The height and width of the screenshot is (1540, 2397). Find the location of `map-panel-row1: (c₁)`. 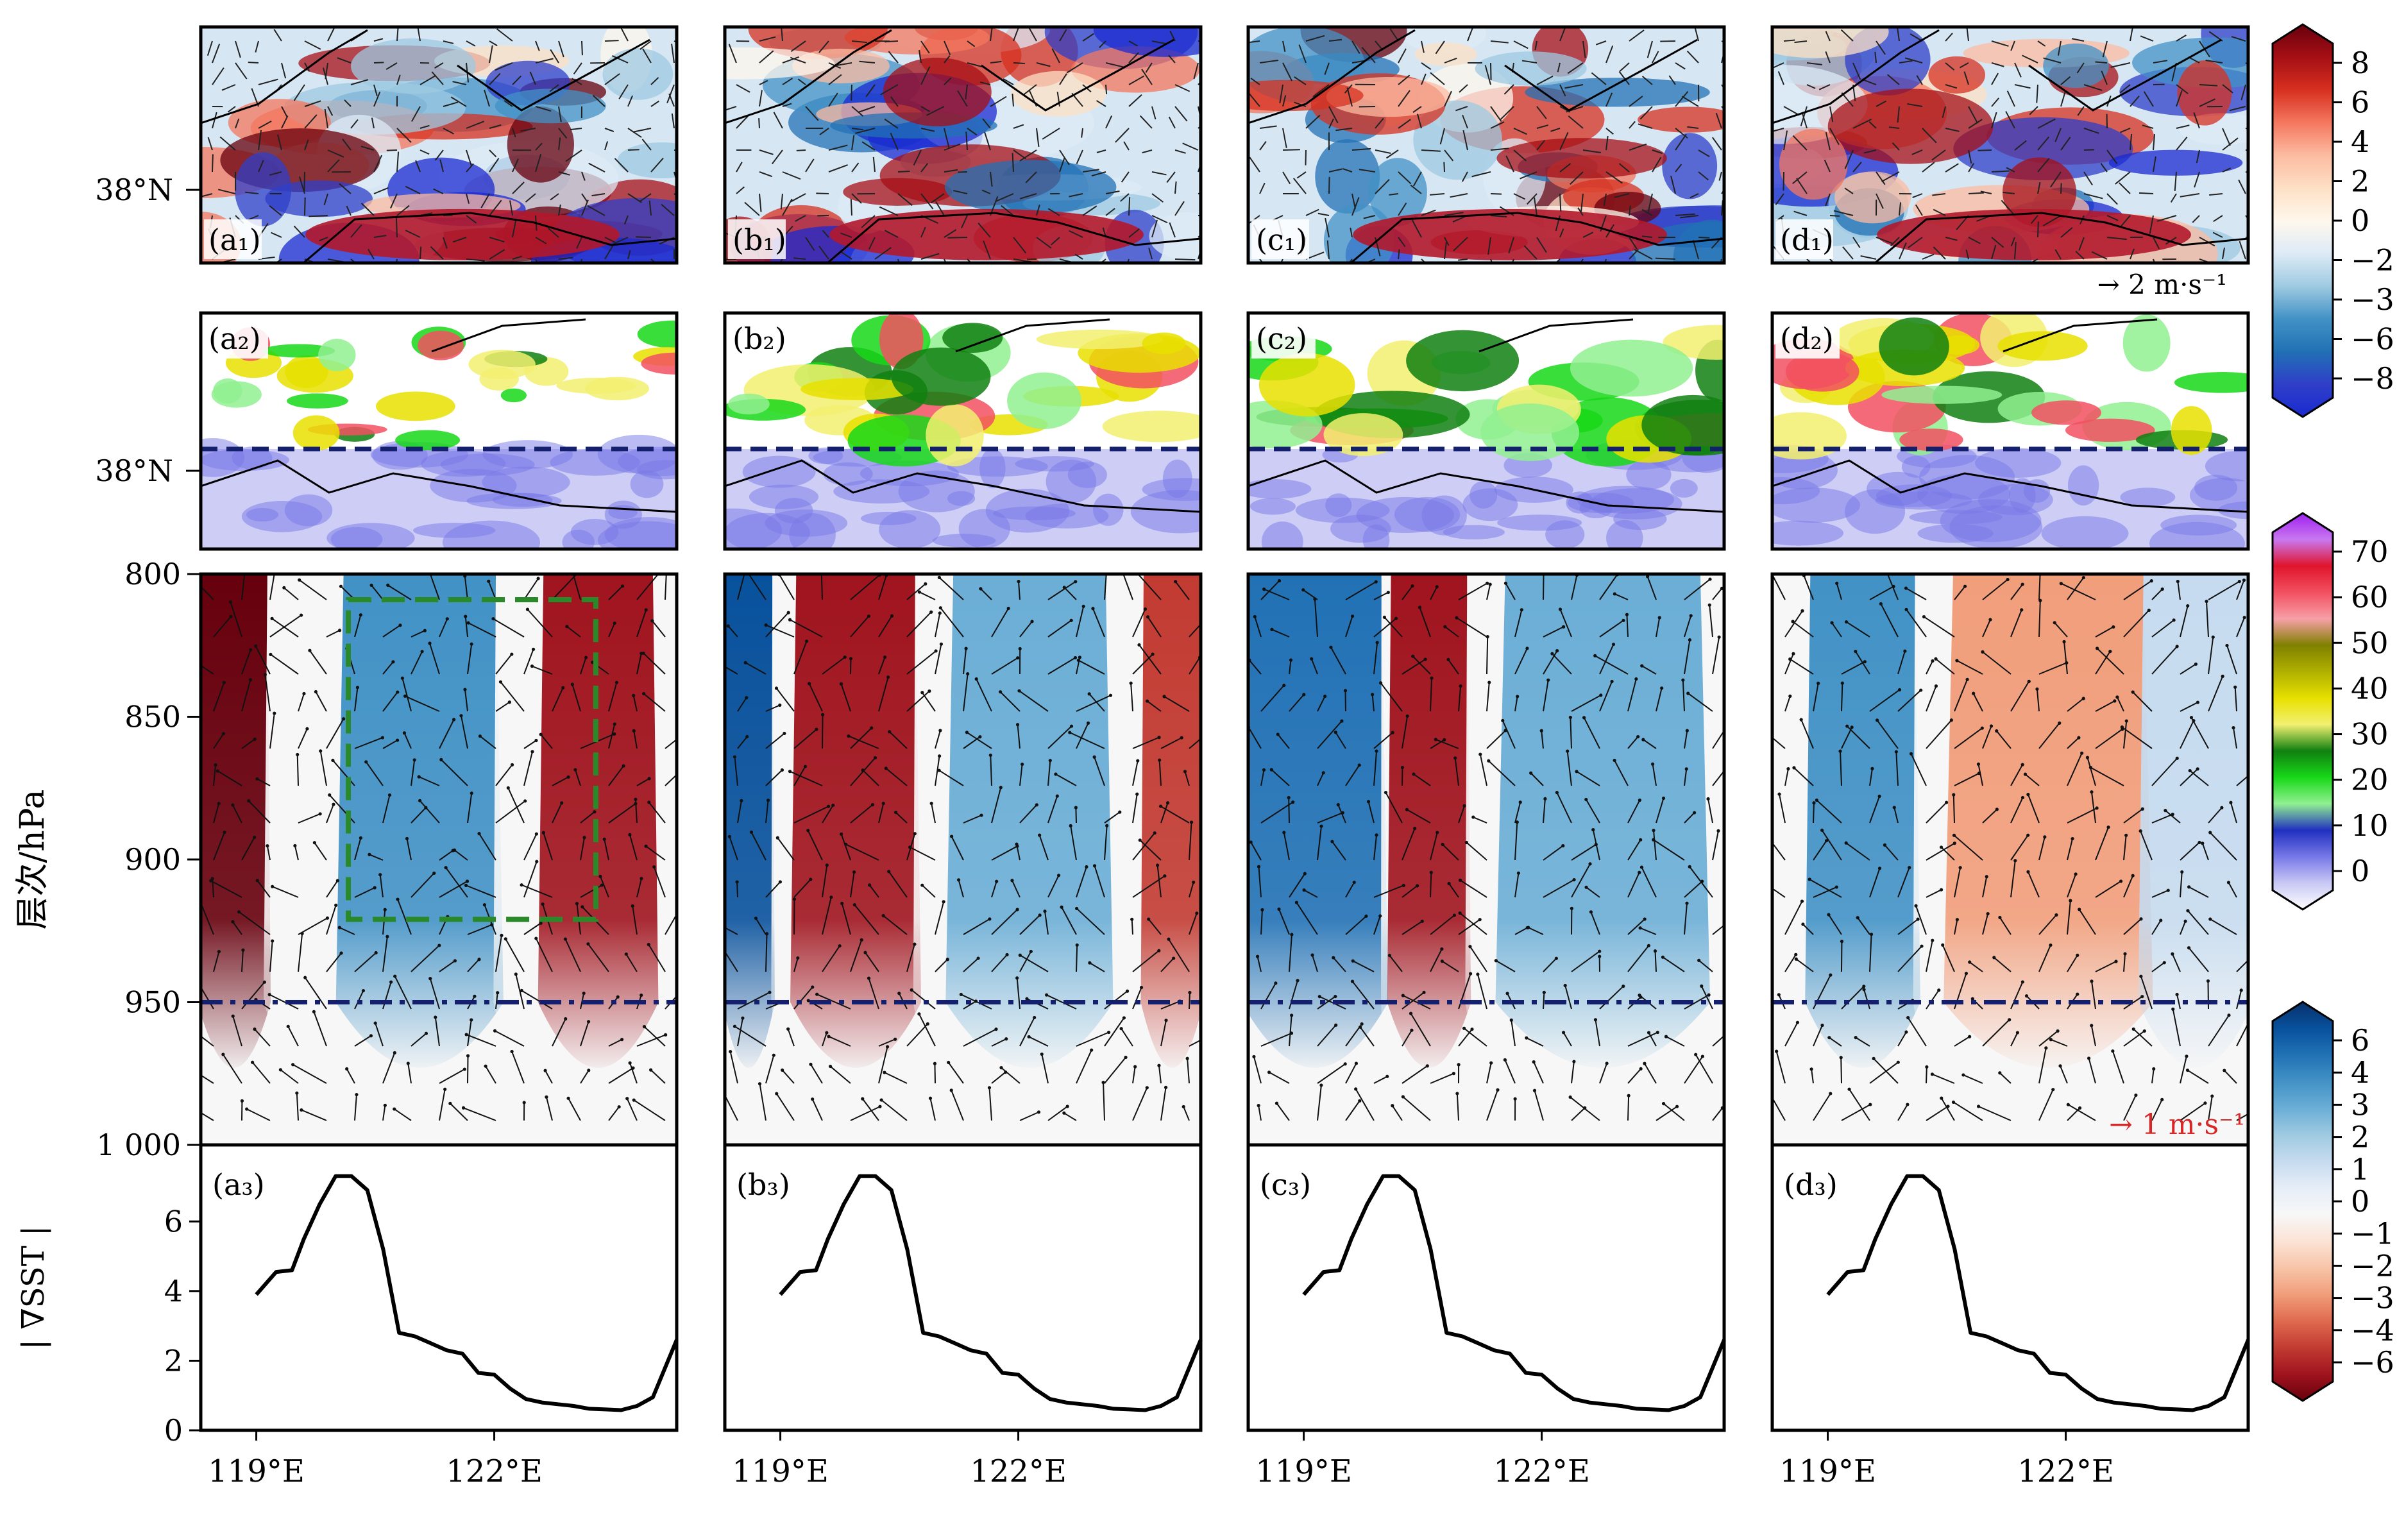

map-panel-row1: (c₁) is located at coordinates (1486, 145).